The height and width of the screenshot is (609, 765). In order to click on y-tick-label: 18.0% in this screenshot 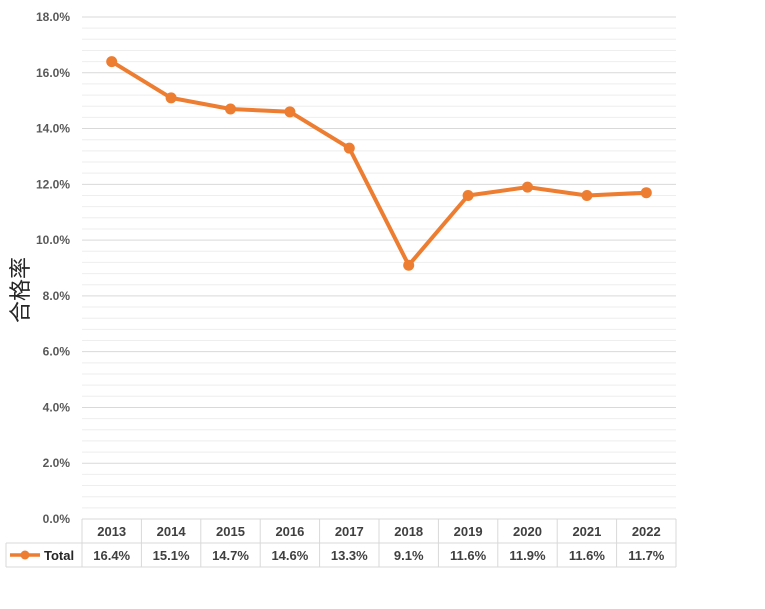, I will do `click(53, 17)`.